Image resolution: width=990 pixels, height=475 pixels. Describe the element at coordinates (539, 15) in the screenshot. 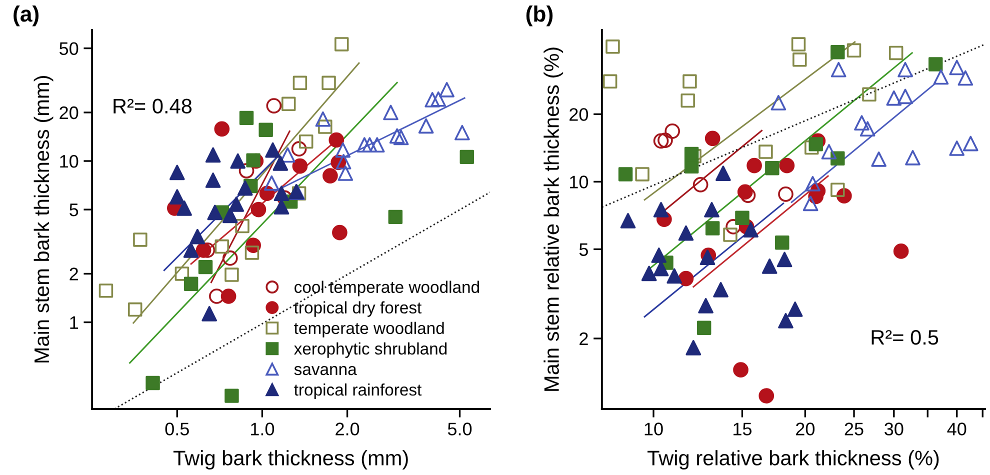

I see `chart-title: (b)` at that location.